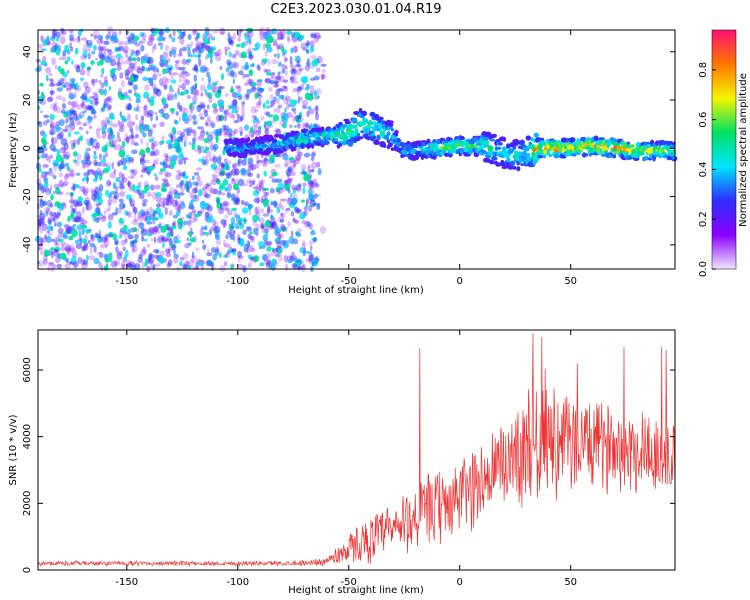  What do you see at coordinates (570, 582) in the screenshot?
I see `snr-x-tick-label: 50` at bounding box center [570, 582].